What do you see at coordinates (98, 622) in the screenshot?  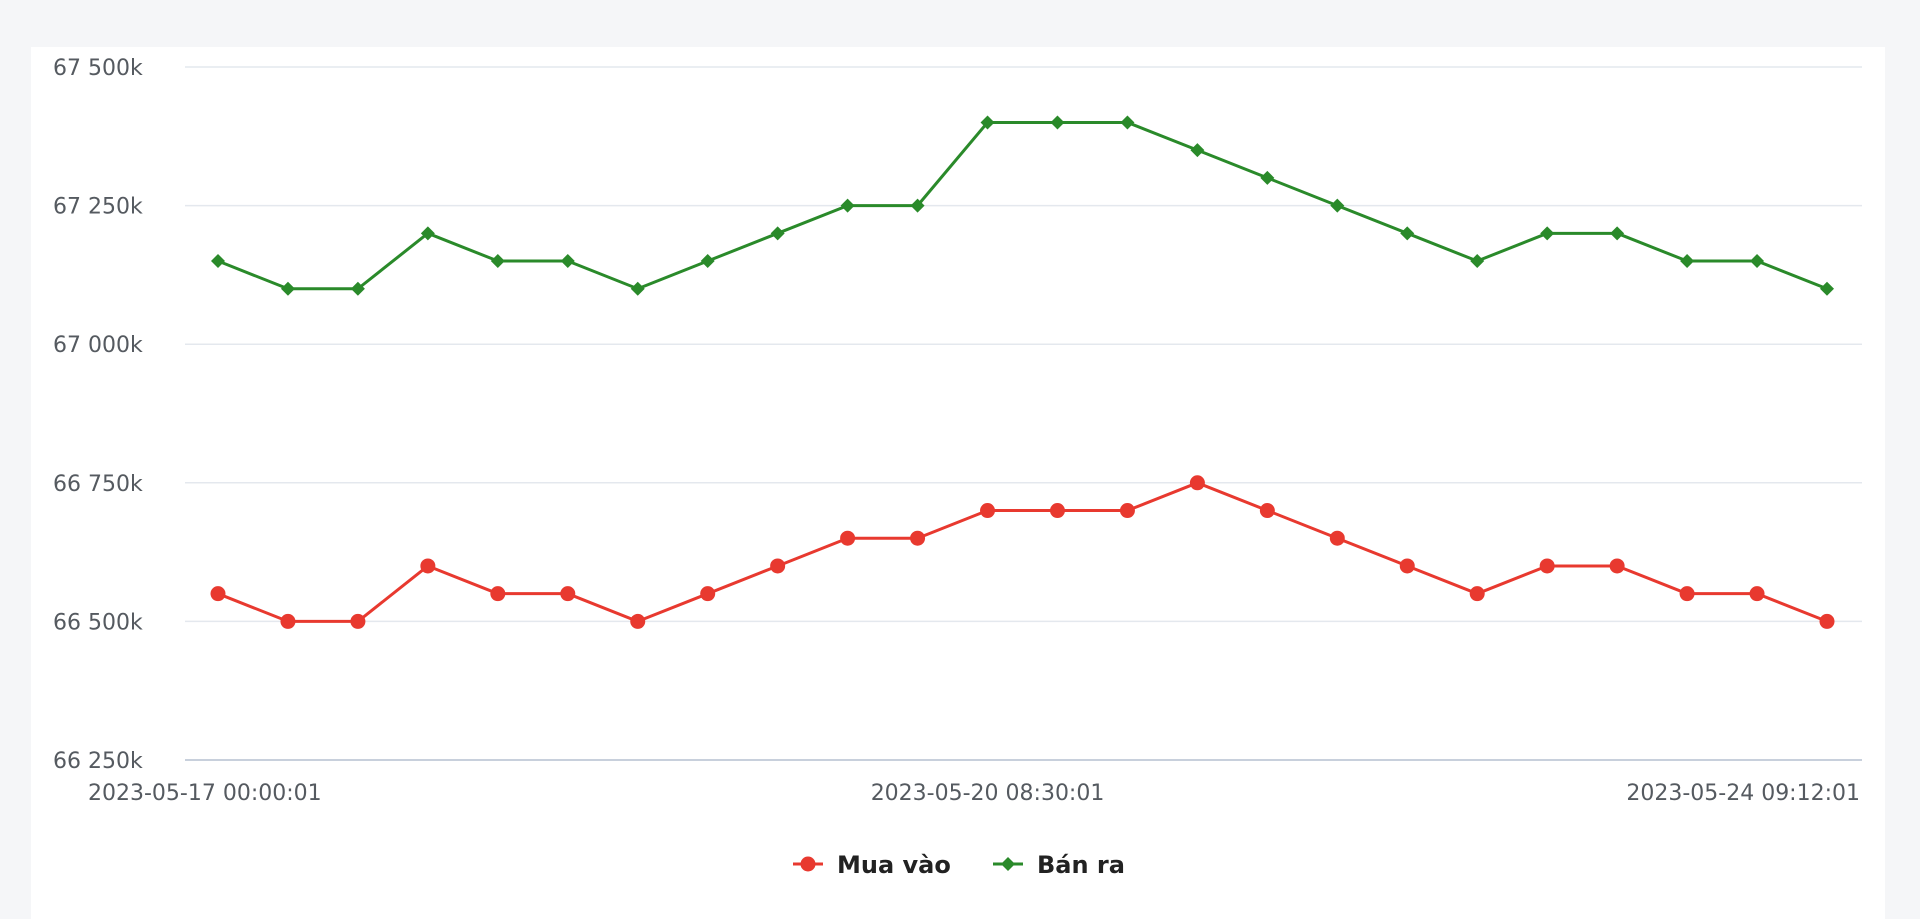 I see `y-tick-label: 66 500k` at bounding box center [98, 622].